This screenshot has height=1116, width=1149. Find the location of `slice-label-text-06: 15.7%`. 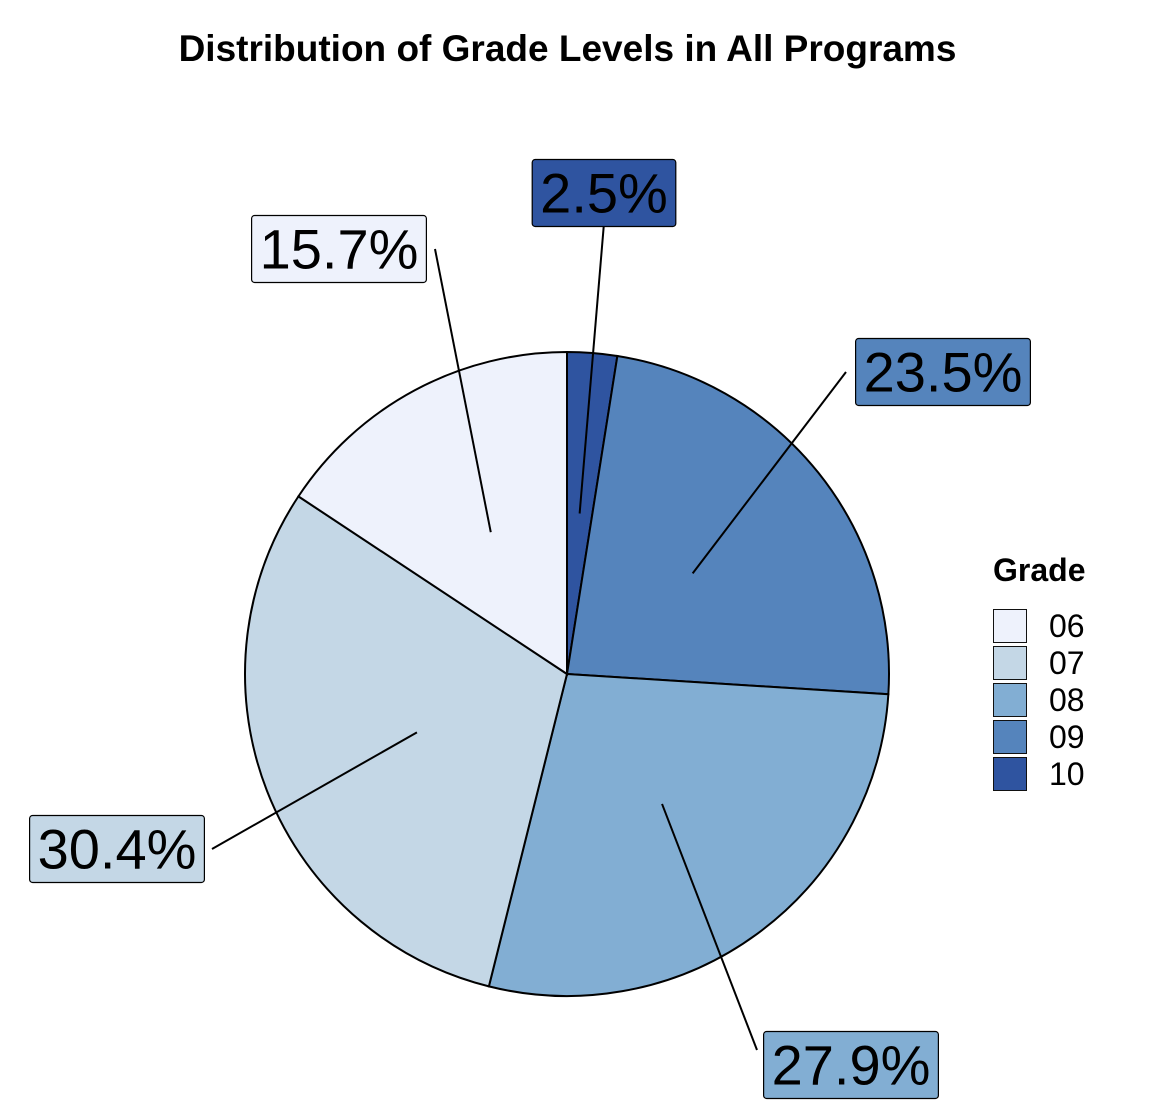

slice-label-text-06: 15.7% is located at coordinates (339, 249).